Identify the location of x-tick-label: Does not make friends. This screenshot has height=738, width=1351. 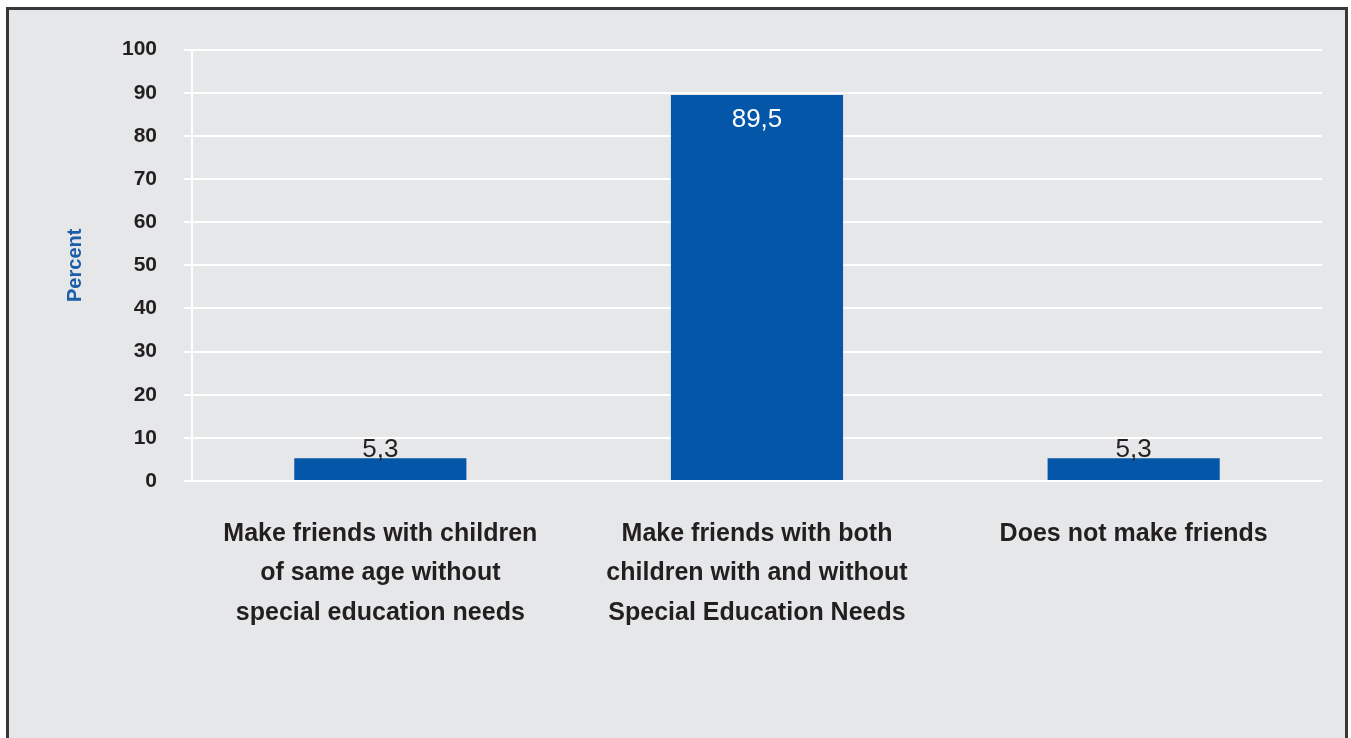
(1133, 531).